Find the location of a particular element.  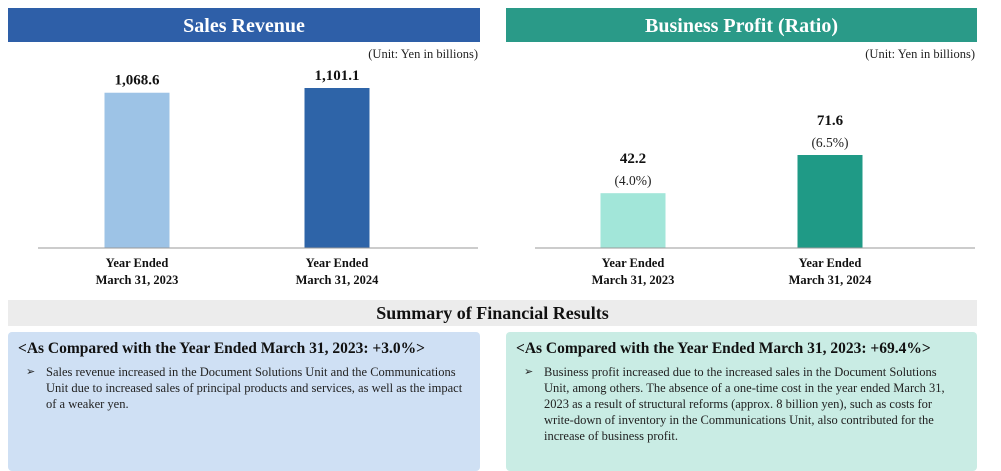

ratio-label: (4.0%) is located at coordinates (632, 180).